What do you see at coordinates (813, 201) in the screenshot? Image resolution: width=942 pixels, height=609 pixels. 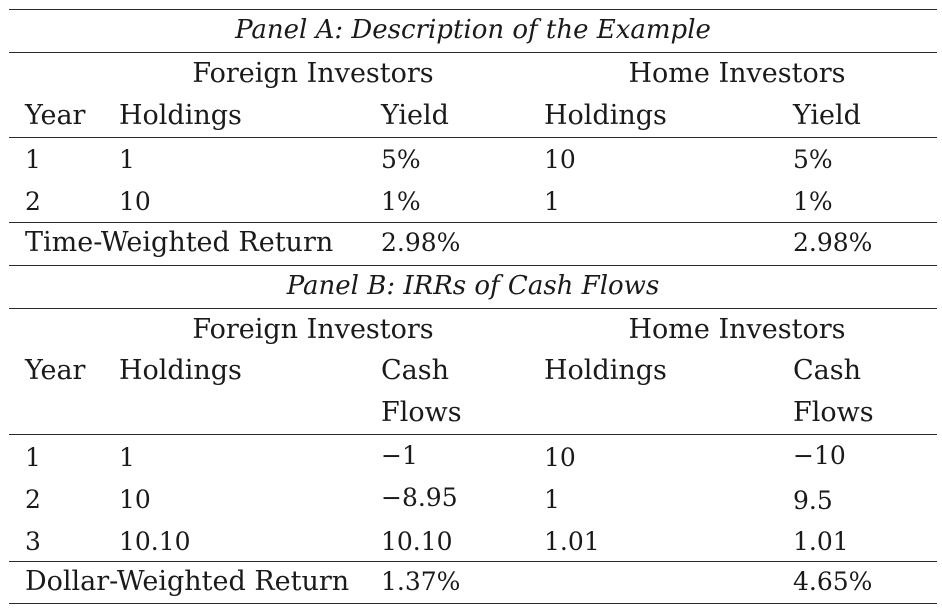 I see `panel-a-row-2-home-yield: 1%` at bounding box center [813, 201].